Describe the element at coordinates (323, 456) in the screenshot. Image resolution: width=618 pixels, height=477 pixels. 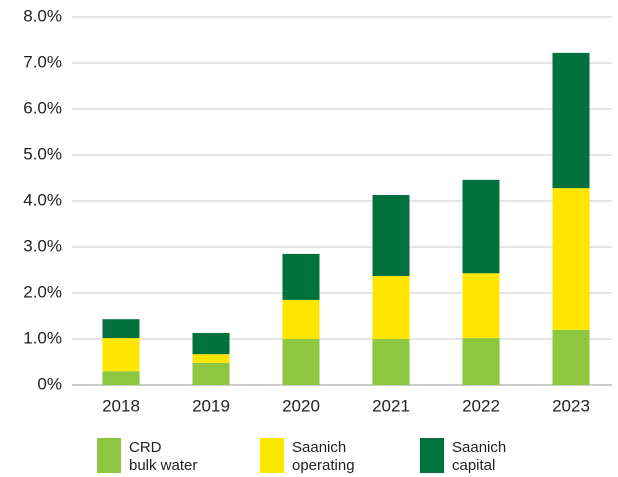
I see `legend-label: Saanich operating` at that location.